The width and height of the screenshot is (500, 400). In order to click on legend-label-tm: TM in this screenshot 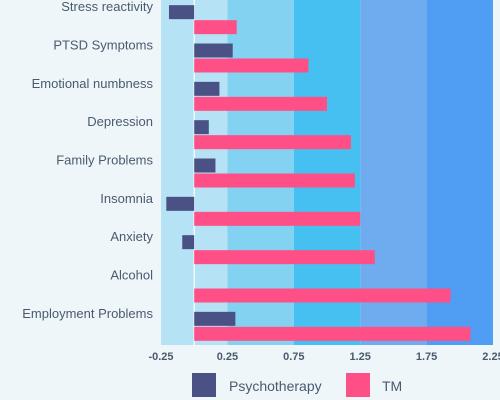, I will do `click(392, 386)`.